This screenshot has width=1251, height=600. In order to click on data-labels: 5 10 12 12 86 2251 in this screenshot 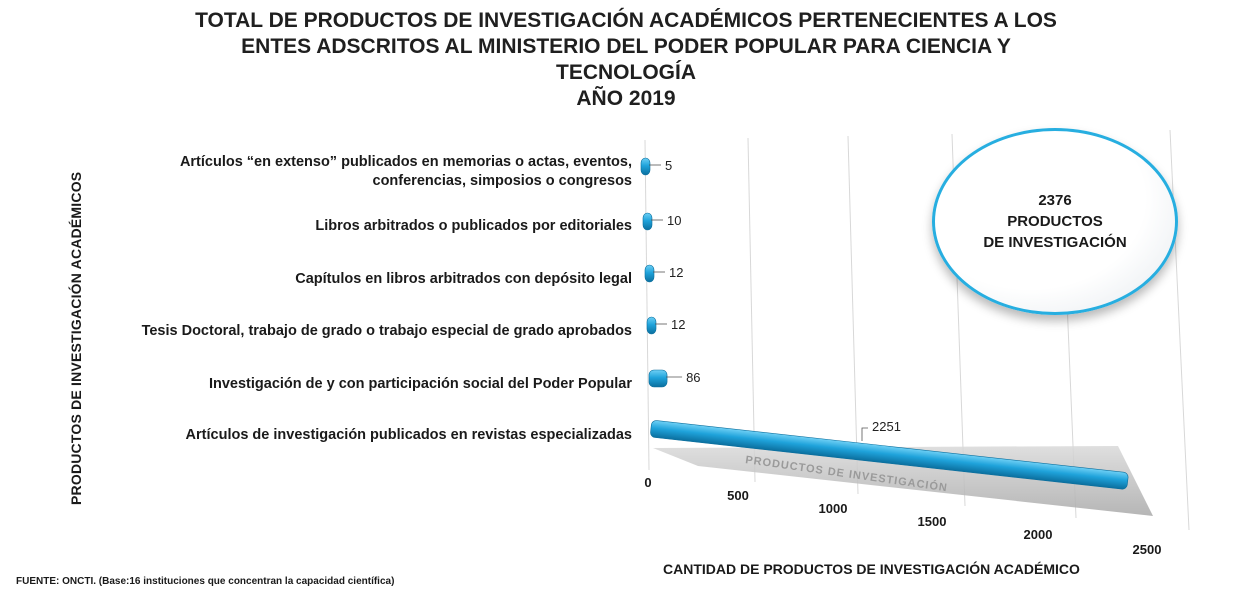, I will do `click(775, 299)`.